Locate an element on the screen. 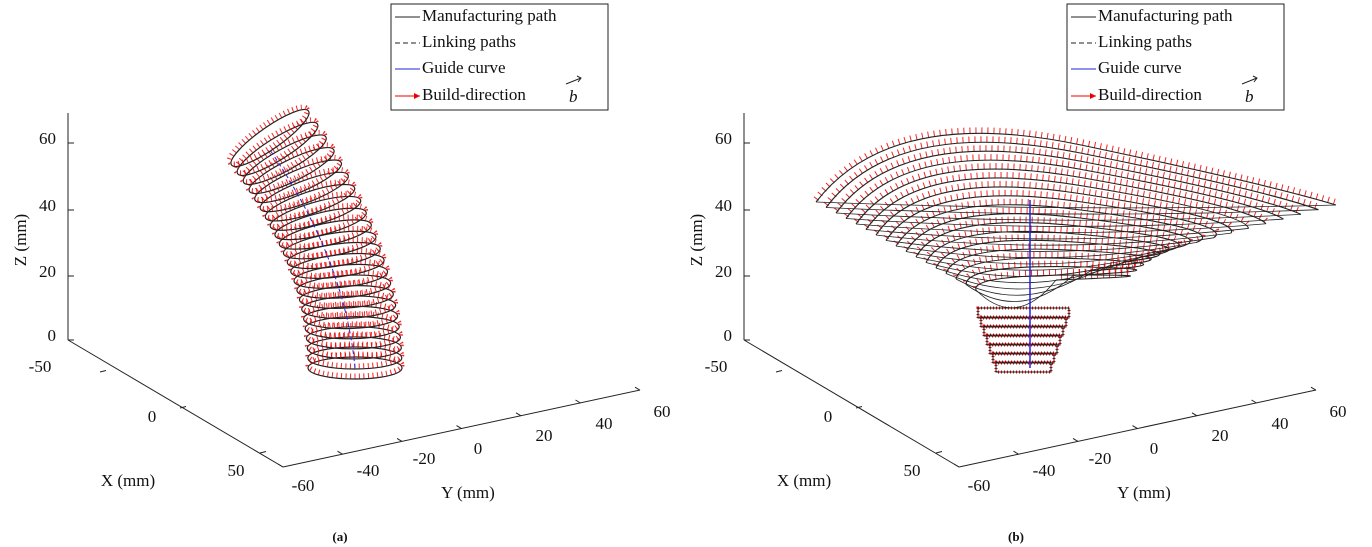 The width and height of the screenshot is (1372, 547). legend-box is located at coordinates (499, 57).